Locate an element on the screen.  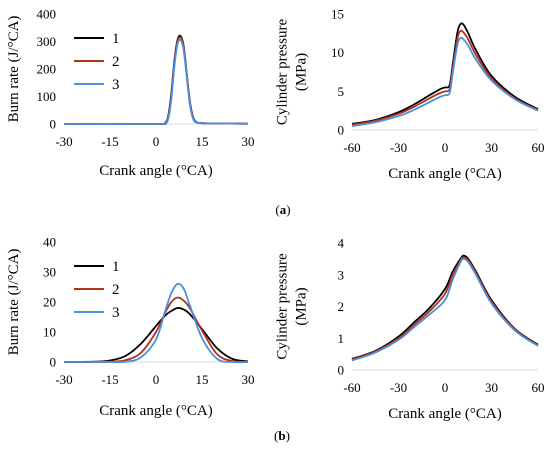
y-tick-label: 100 is located at coordinates (47, 96).